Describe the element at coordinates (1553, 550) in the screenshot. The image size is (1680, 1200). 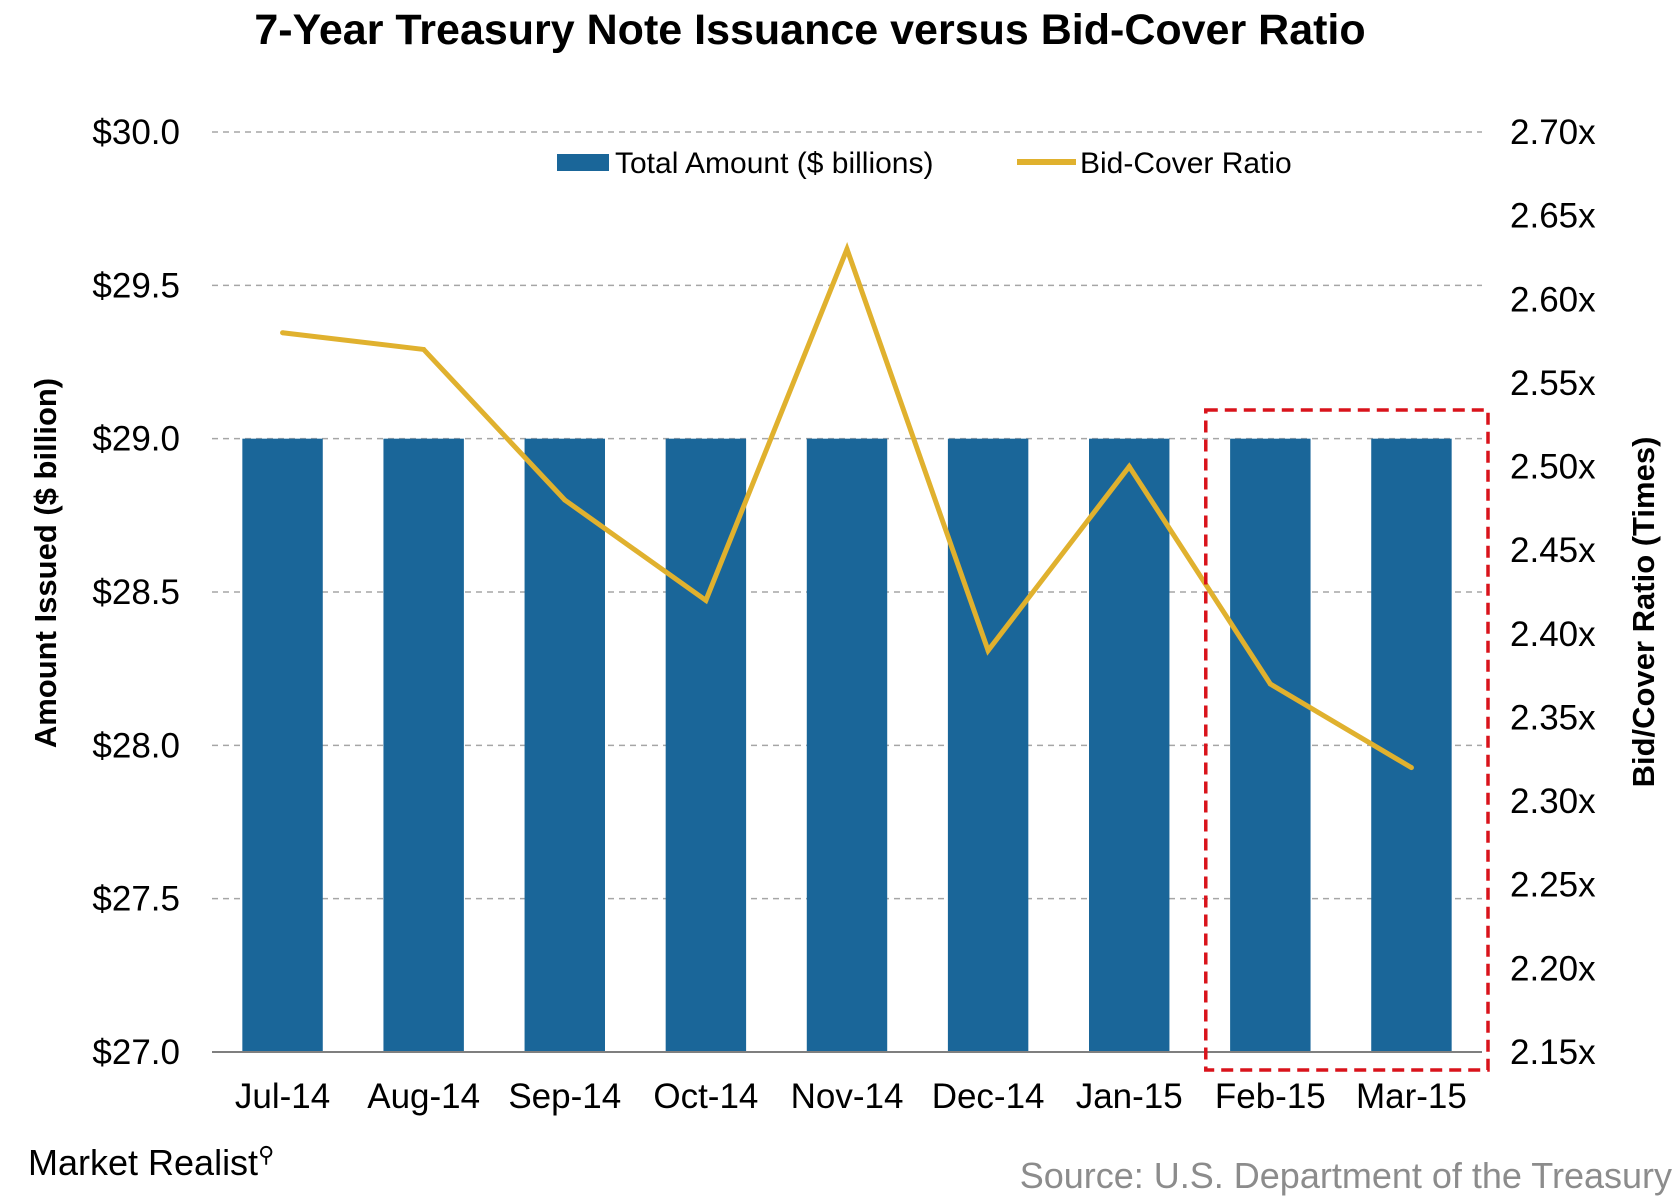
I see `y2-tick-label: 2.45x` at that location.